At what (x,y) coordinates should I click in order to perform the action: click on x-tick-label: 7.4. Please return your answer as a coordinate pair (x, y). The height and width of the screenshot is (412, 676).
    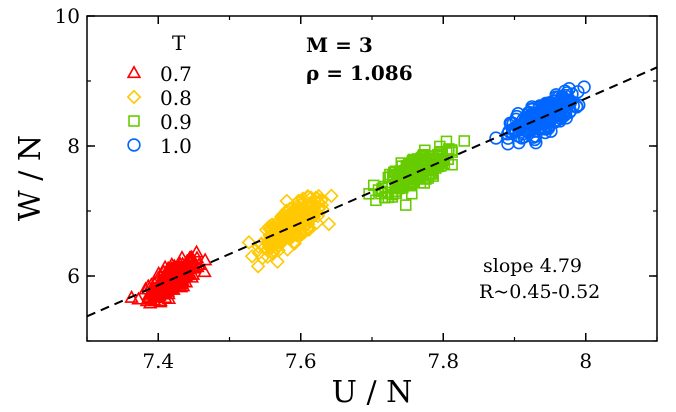
    Looking at the image, I should click on (158, 361).